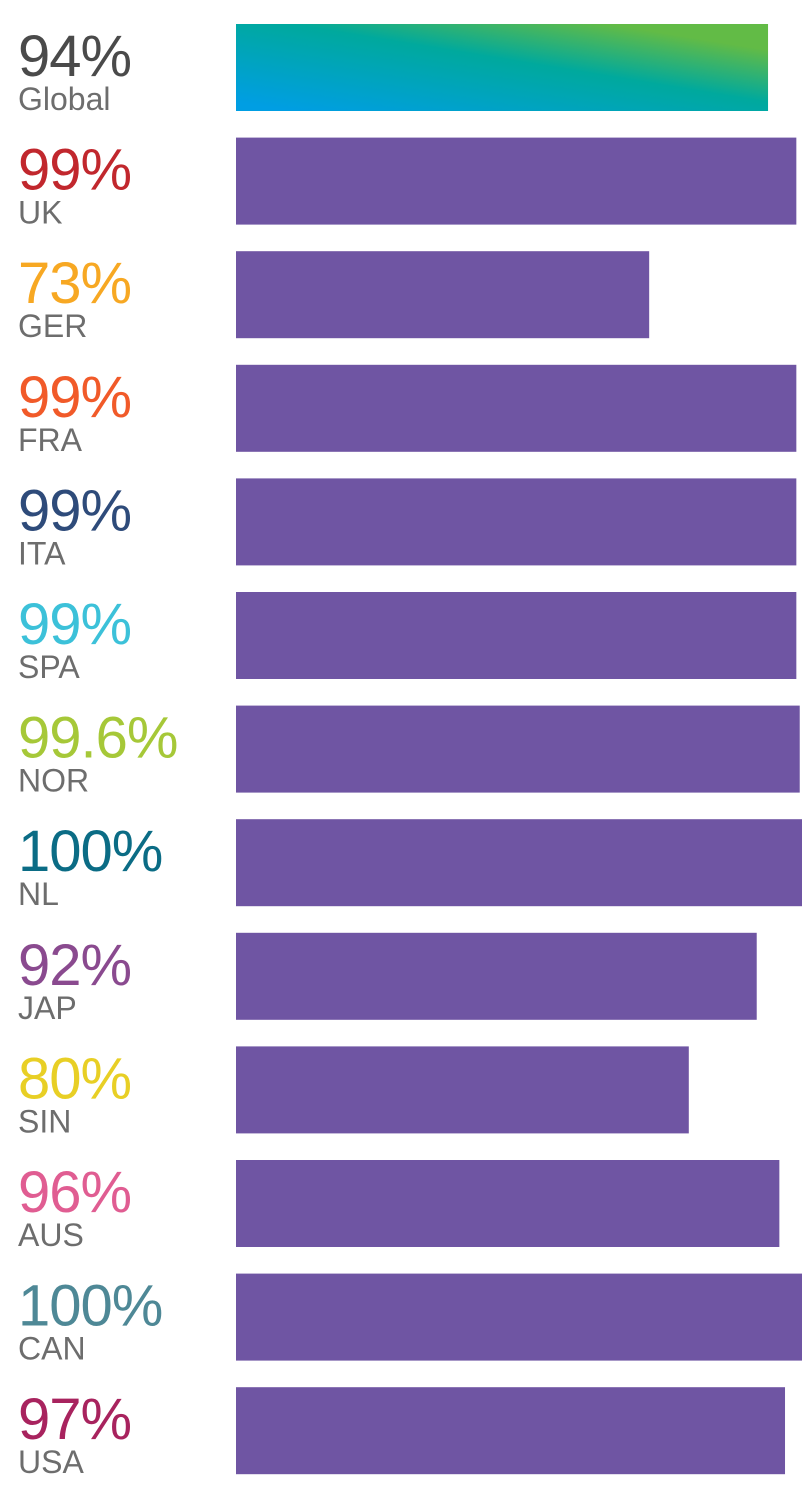 The image size is (802, 1490). Describe the element at coordinates (90, 851) in the screenshot. I see `value-label-nl: 100%` at that location.